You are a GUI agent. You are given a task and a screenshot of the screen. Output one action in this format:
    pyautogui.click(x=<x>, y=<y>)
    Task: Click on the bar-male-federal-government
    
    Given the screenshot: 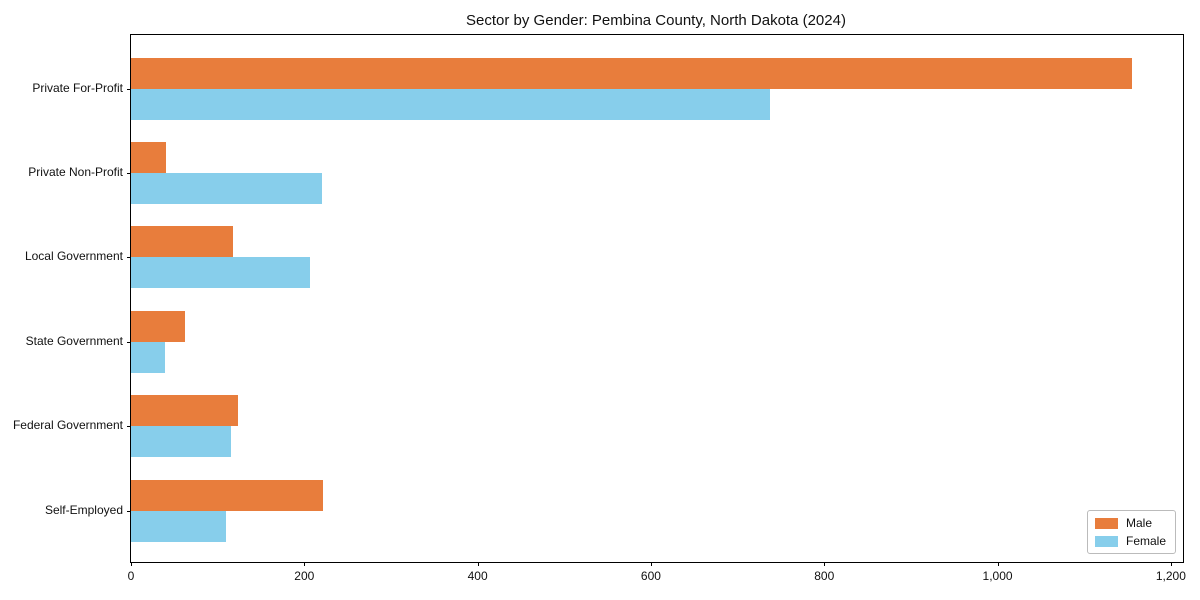 What is the action you would take?
    pyautogui.click(x=184, y=411)
    